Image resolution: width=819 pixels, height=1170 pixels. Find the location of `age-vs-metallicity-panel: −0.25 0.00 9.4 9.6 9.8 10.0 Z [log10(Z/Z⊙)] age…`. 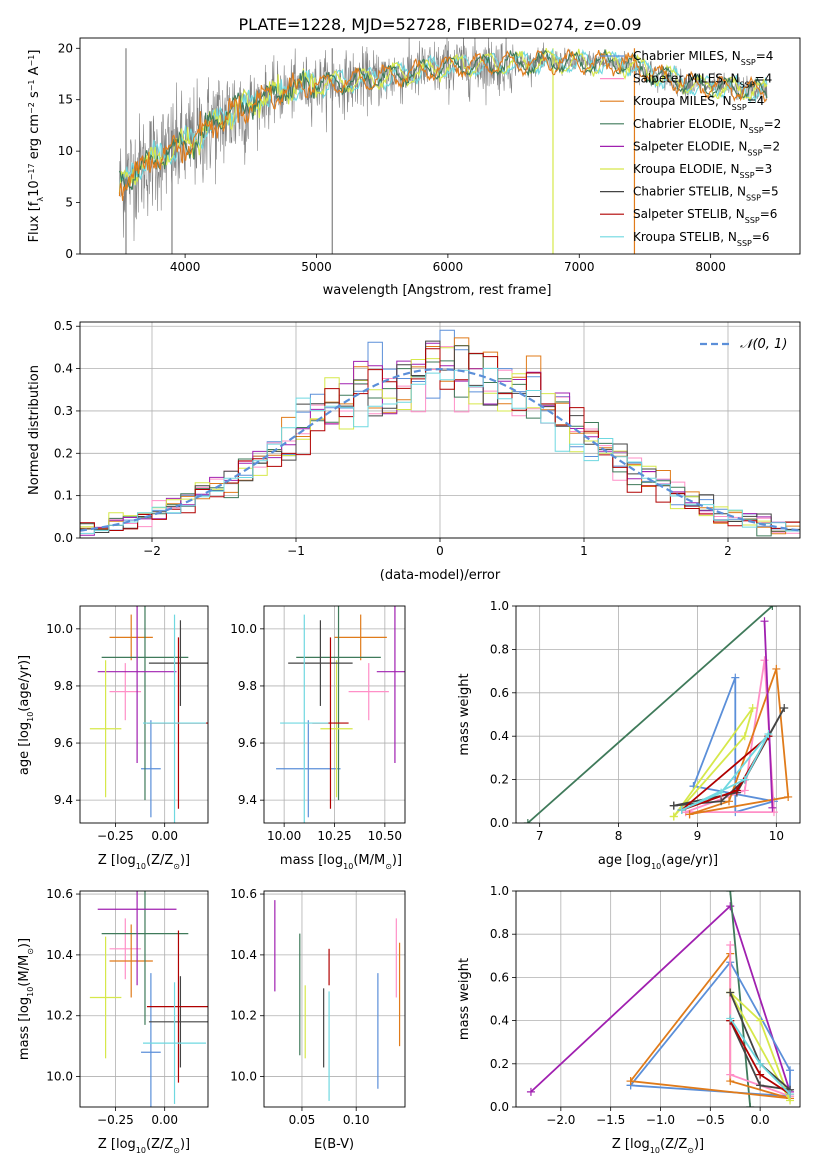

age-vs-metallicity-panel: −0.25 0.00 9.4 9.6 9.8 10.0 Z [log10(Z/Z⊙)] age… is located at coordinates (113, 738).